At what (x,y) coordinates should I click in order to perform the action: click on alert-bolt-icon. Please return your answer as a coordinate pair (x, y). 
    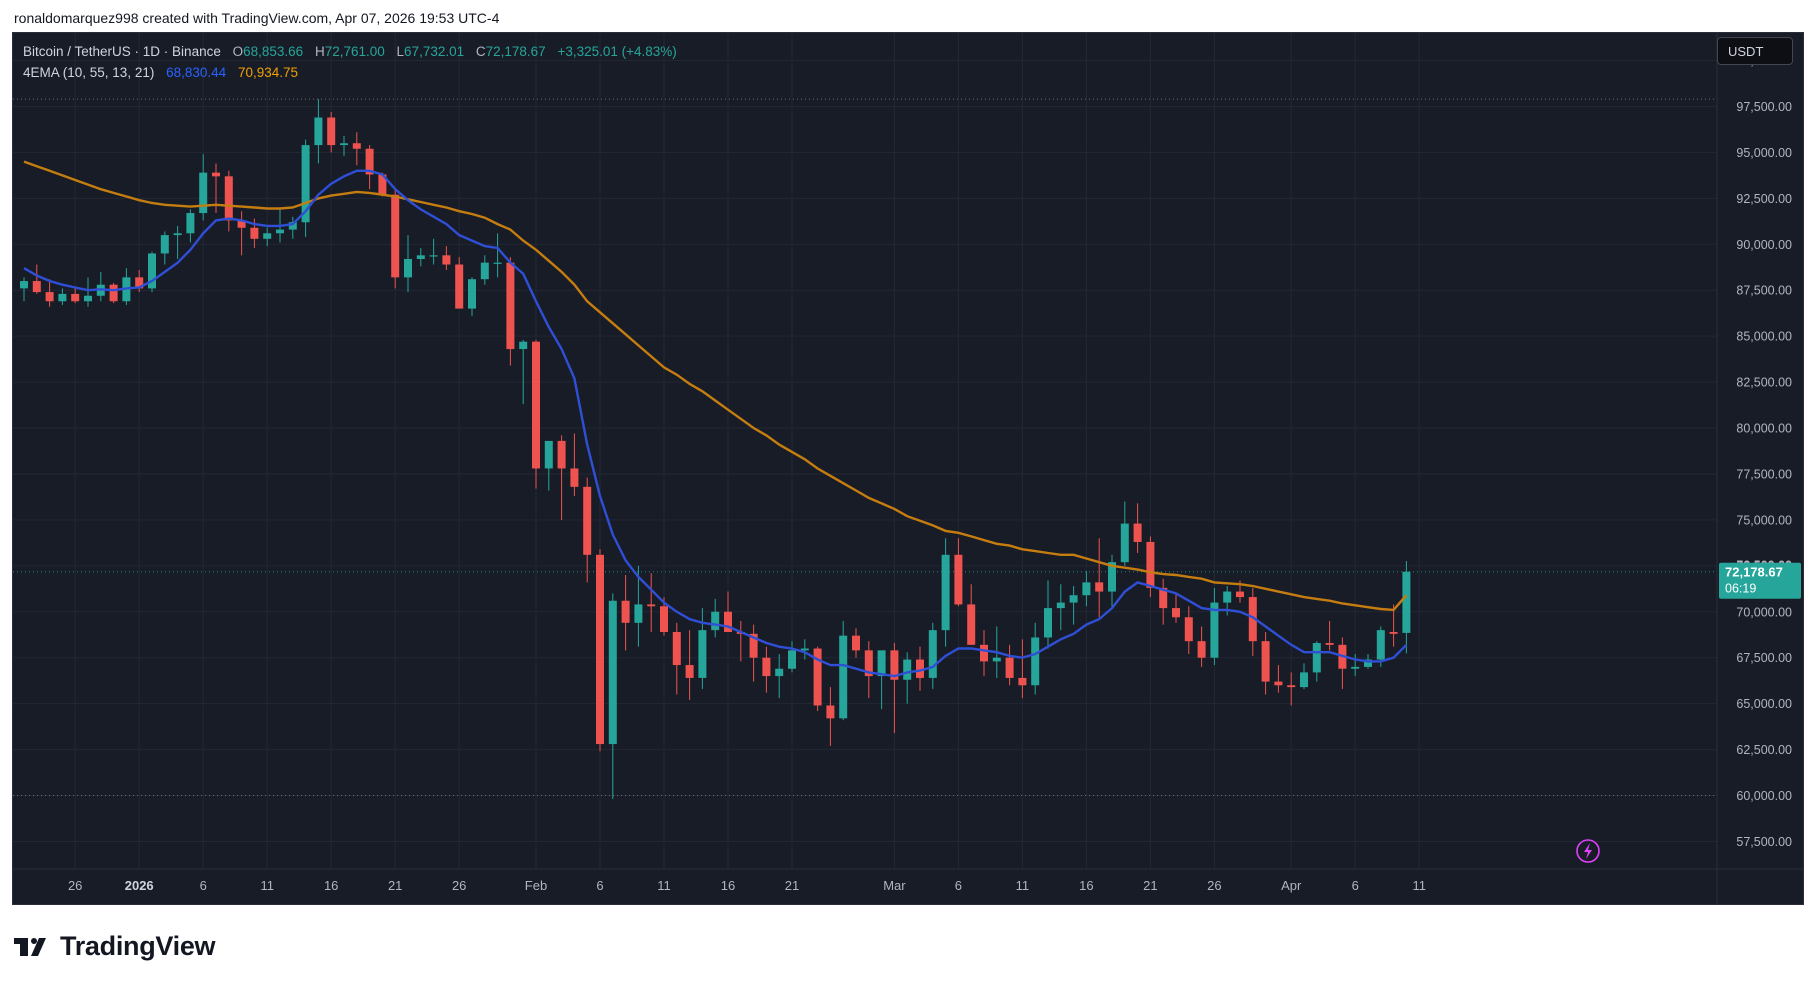
    Looking at the image, I should click on (1588, 851).